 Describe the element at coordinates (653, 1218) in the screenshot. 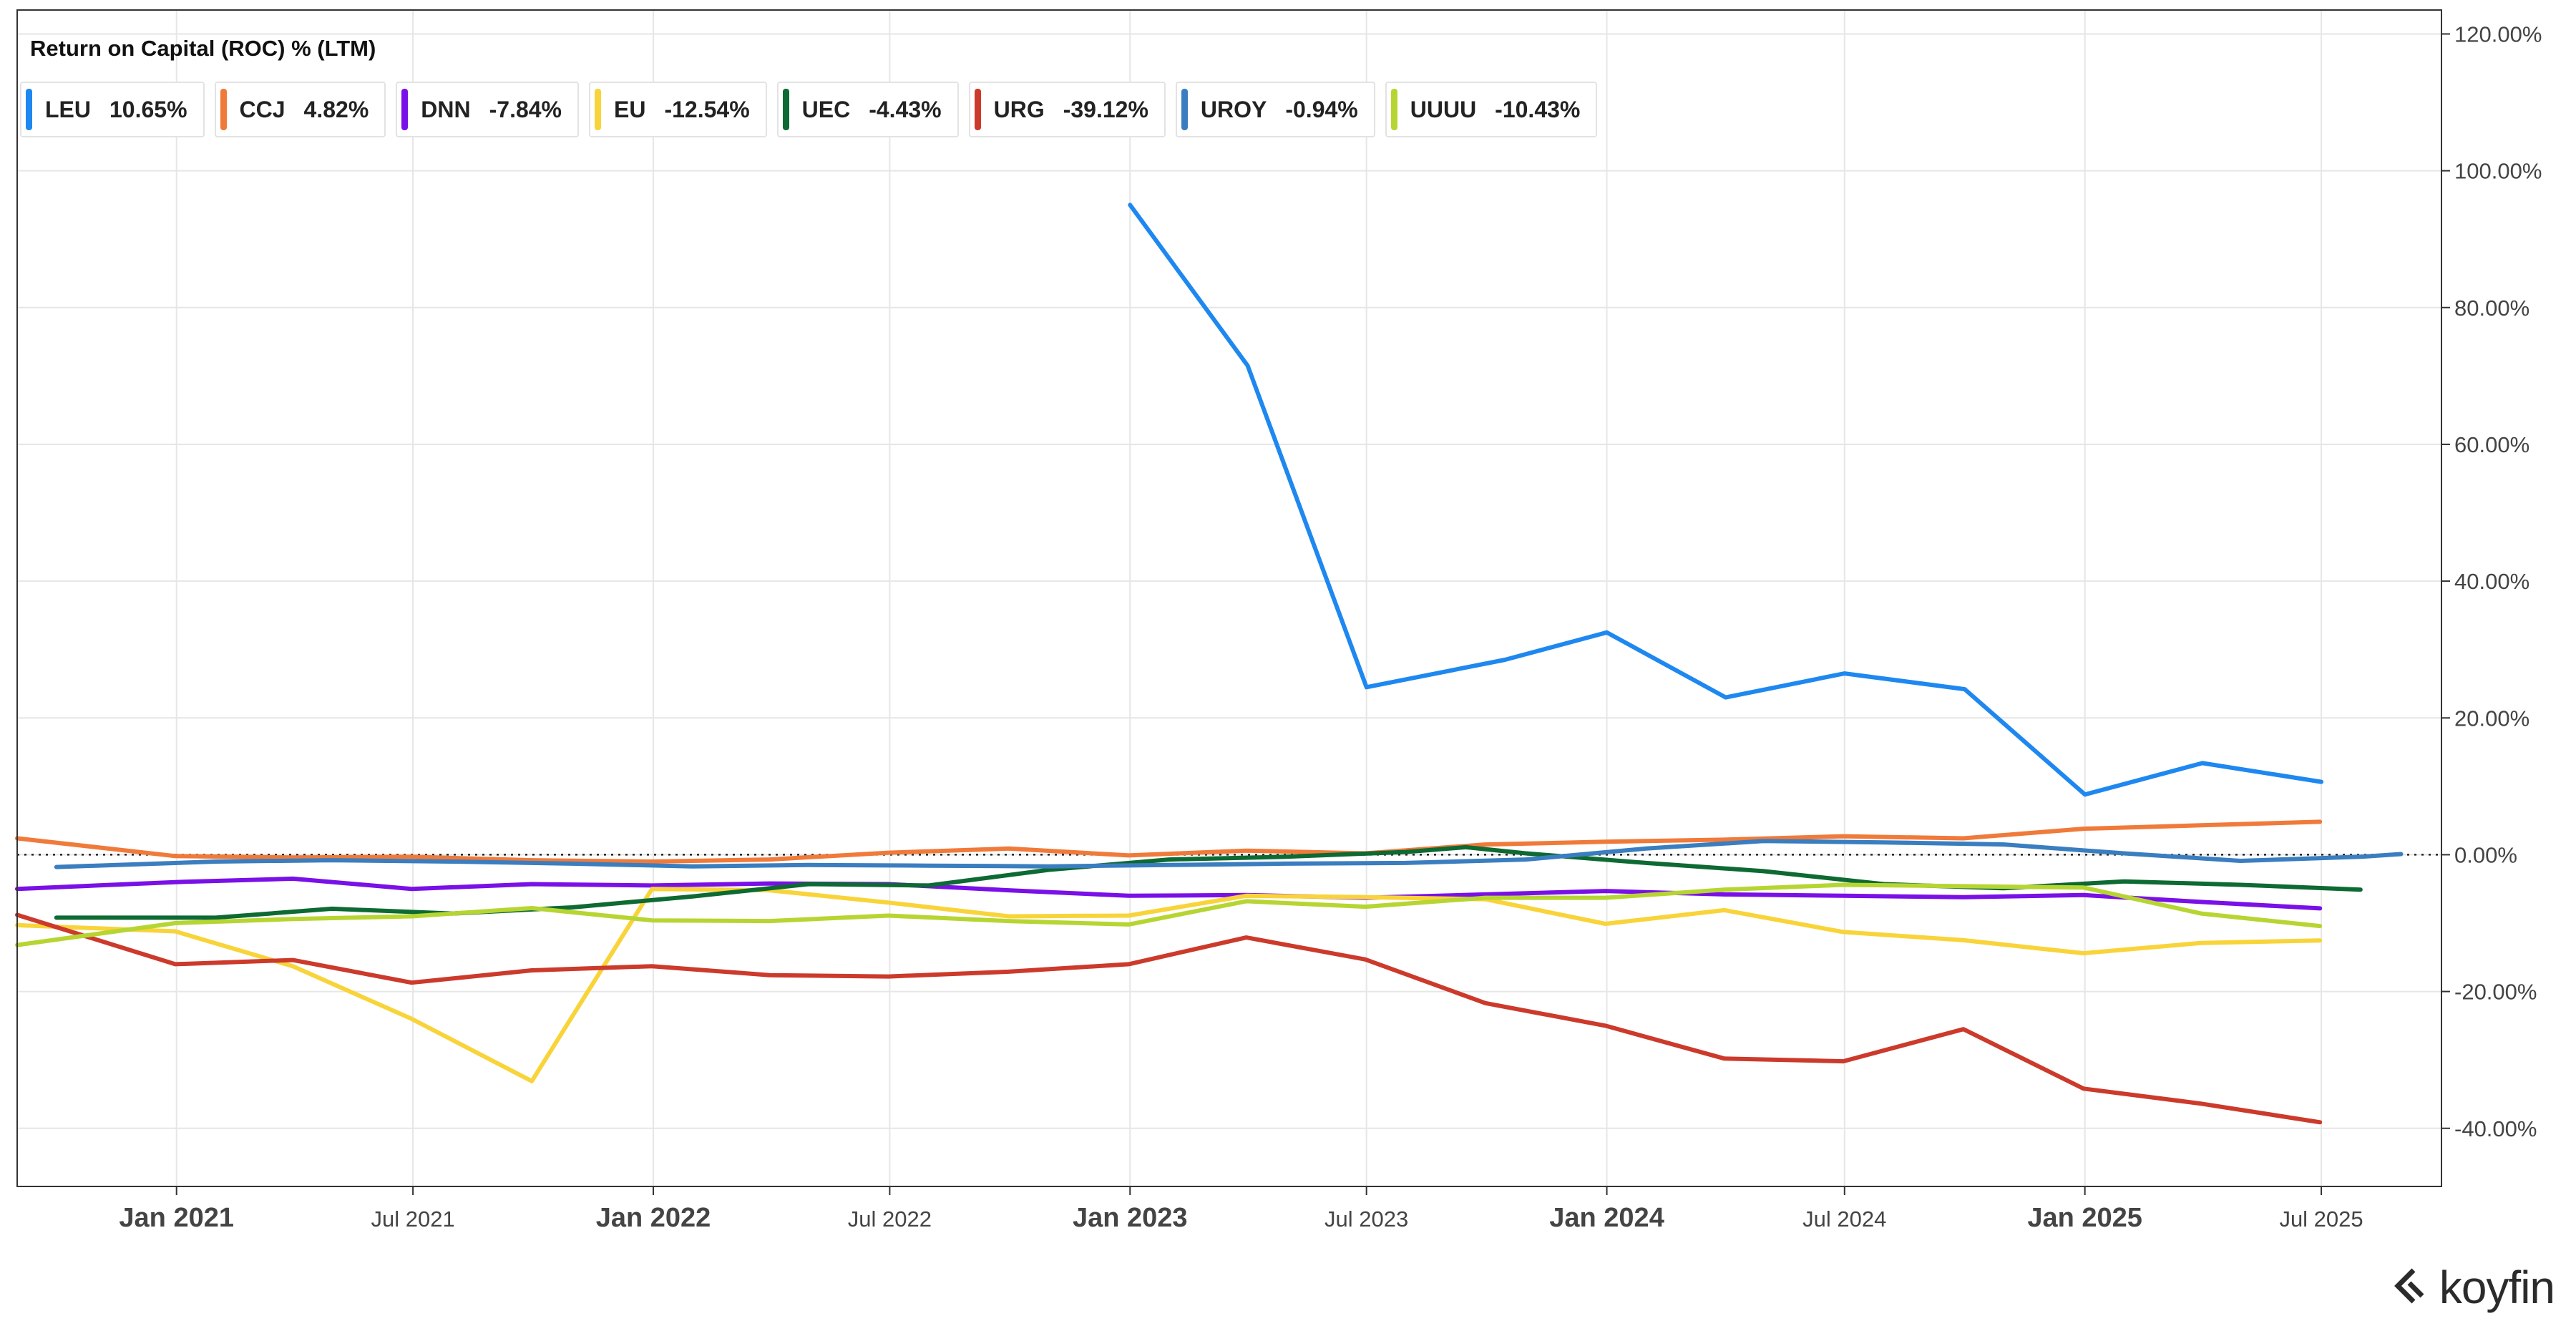

I see `x-tick-label: Jan 2022` at that location.